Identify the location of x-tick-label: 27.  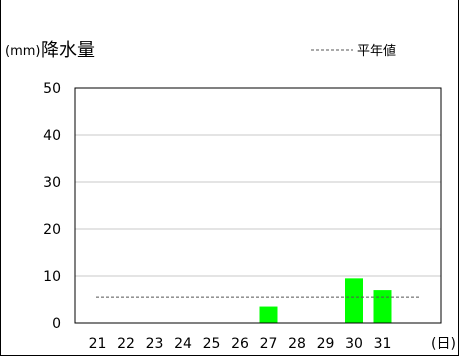
(269, 344).